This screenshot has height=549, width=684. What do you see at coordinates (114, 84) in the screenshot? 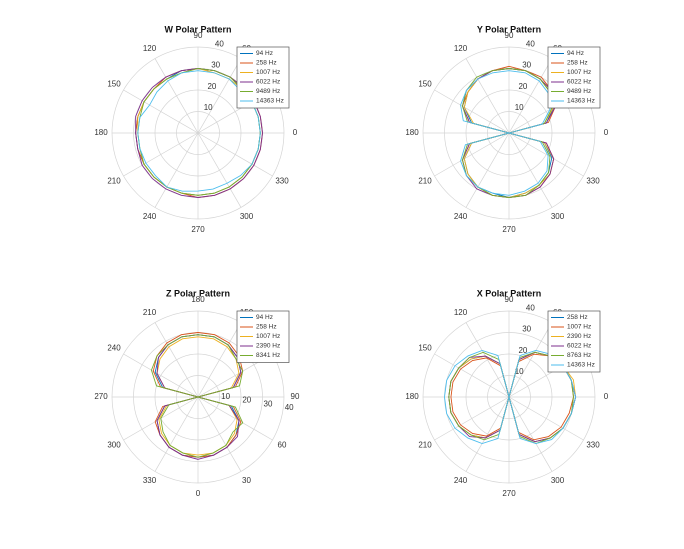
I see `theta-tick-label: 150` at bounding box center [114, 84].